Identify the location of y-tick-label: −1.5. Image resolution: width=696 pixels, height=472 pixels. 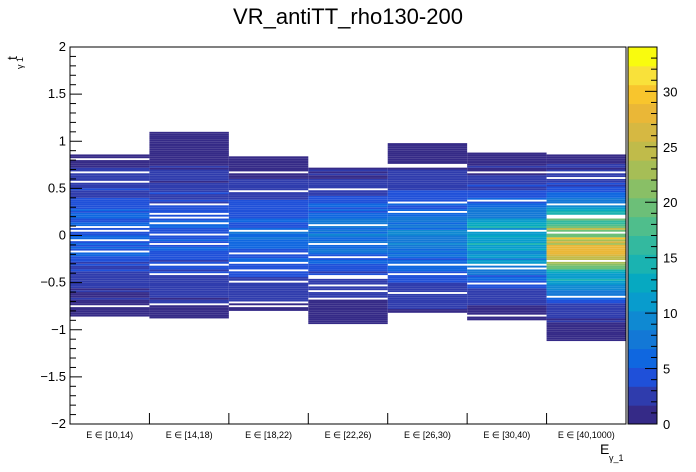
(53, 376).